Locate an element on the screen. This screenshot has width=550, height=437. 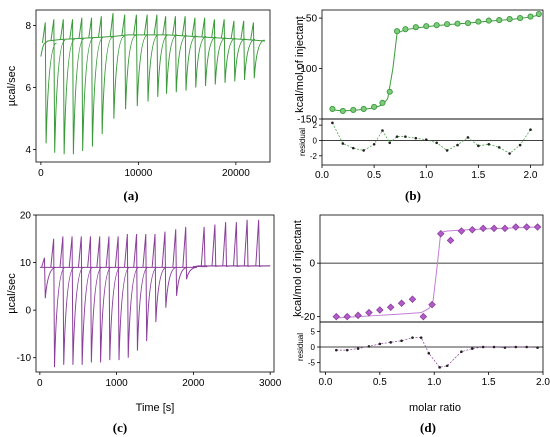
y-tick-label: 20 is located at coordinates (26, 216).